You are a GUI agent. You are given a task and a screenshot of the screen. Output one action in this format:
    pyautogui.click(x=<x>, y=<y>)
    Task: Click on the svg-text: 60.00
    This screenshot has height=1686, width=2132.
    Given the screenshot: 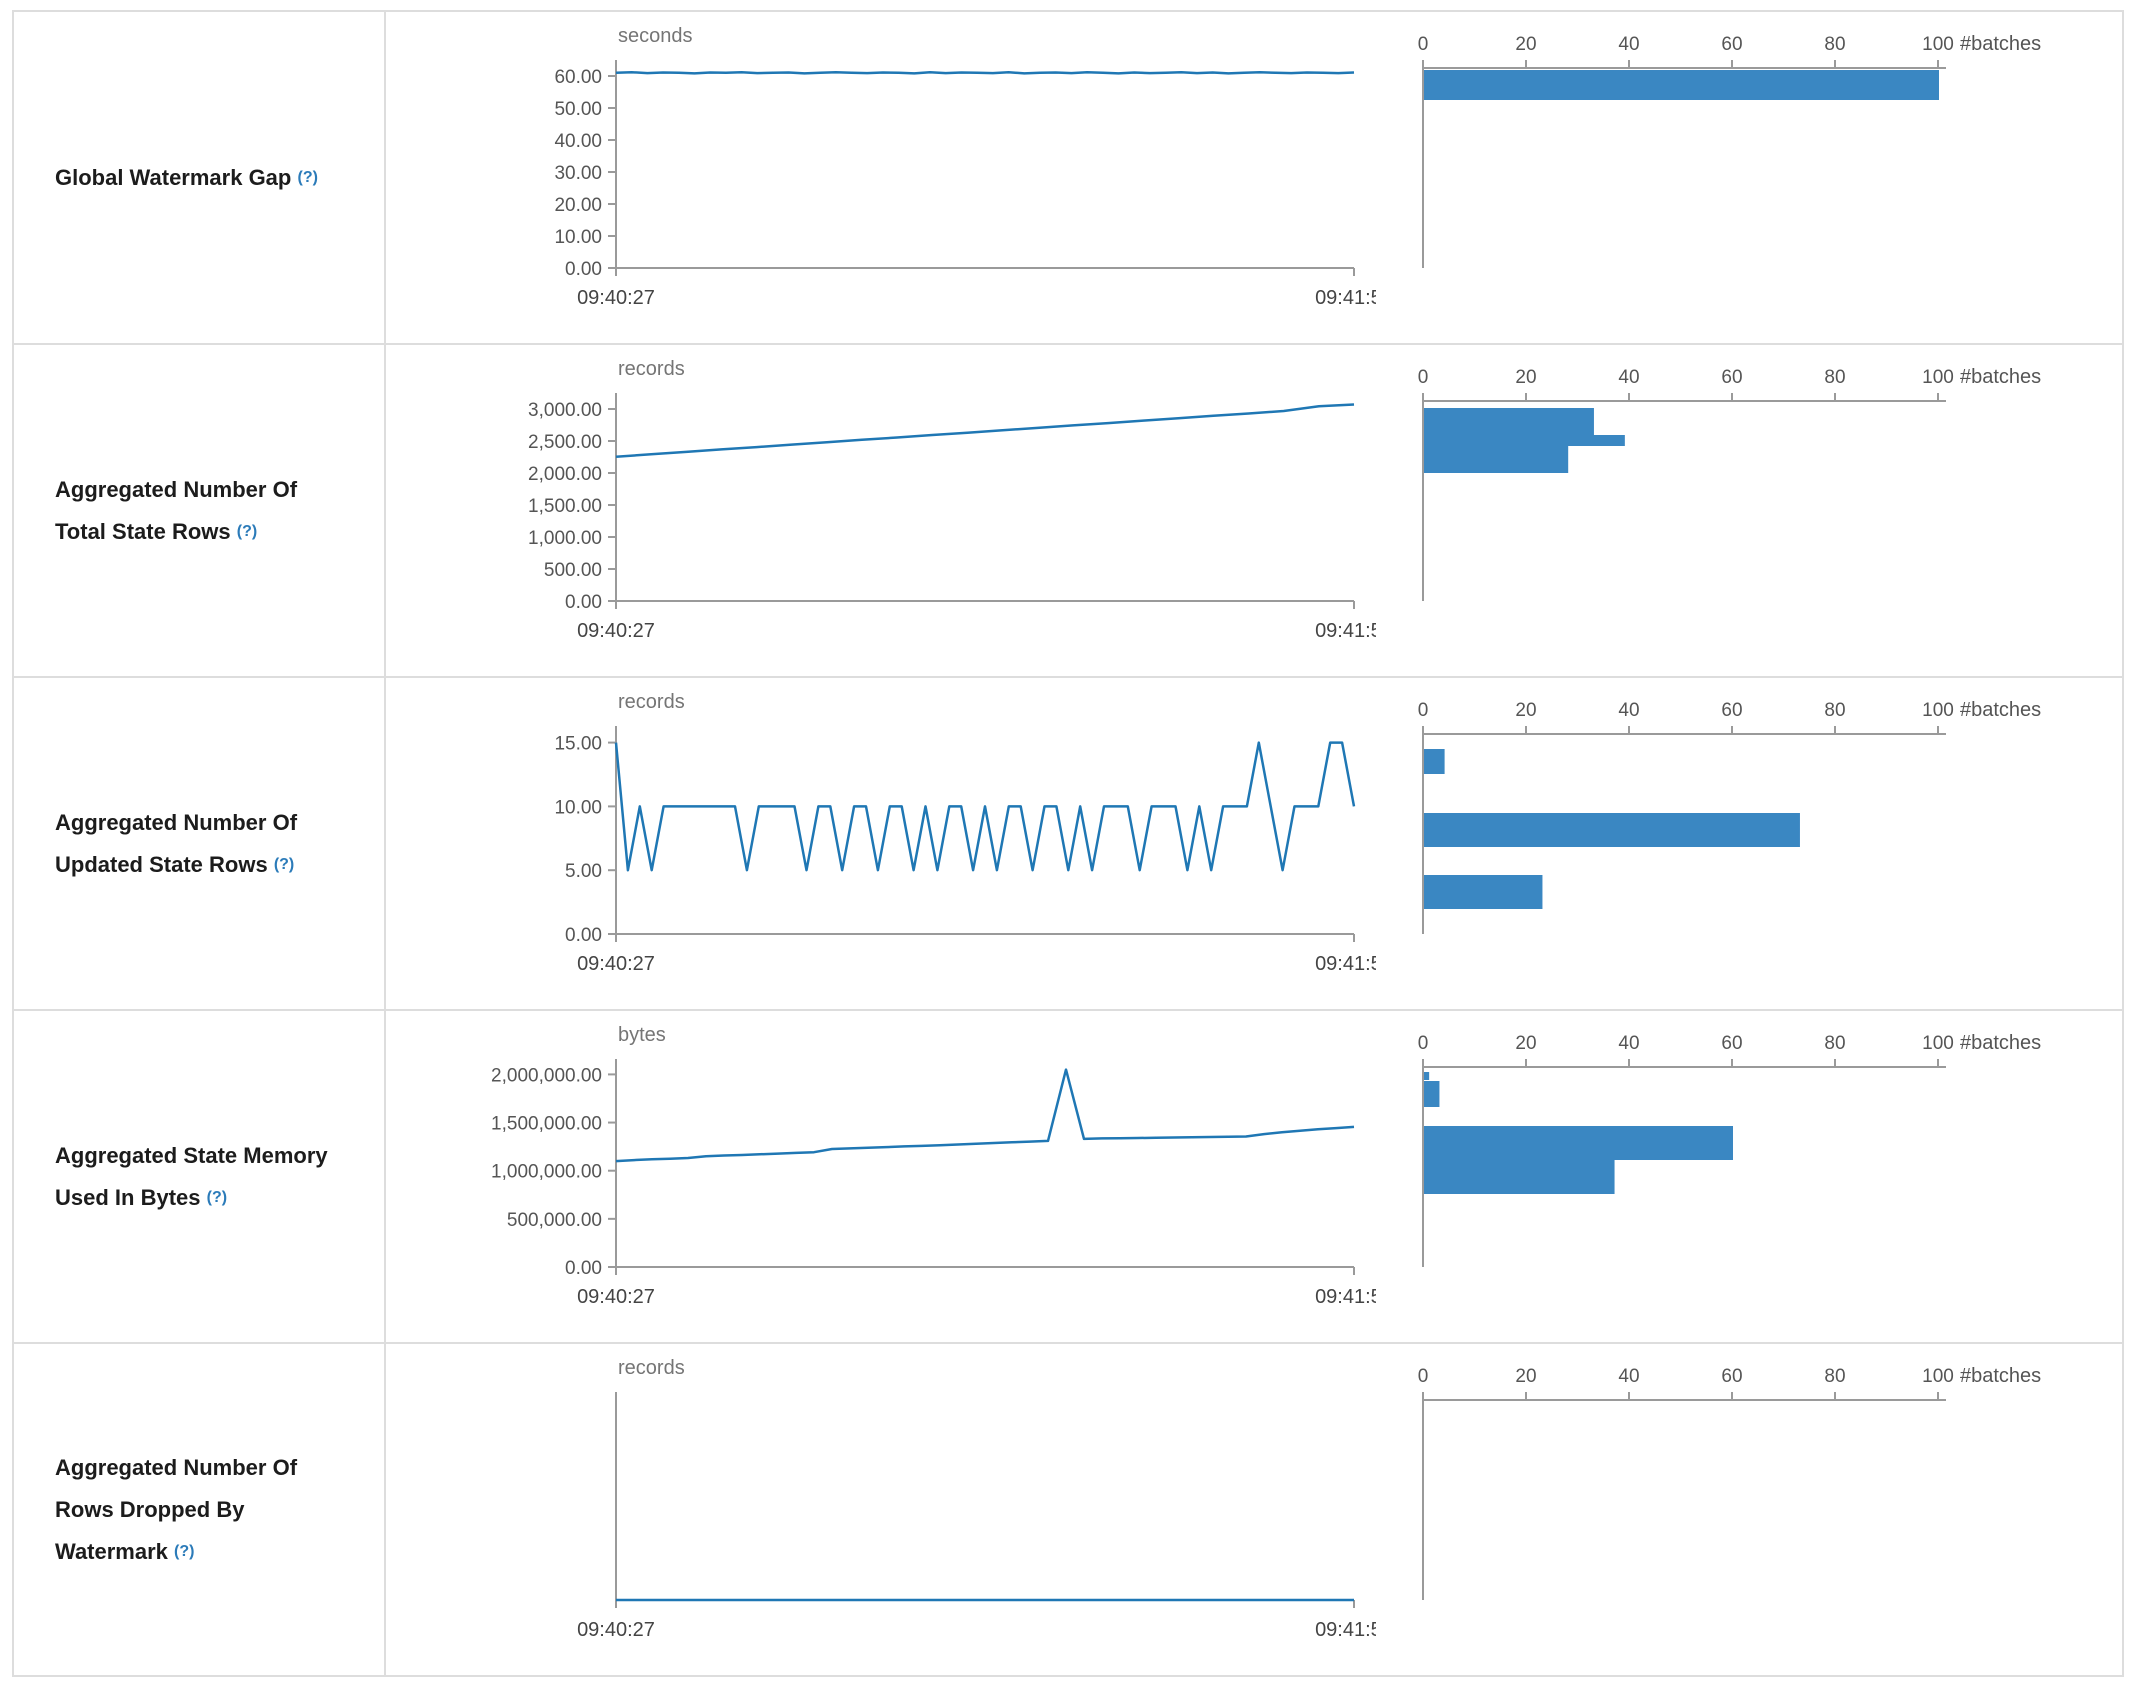 What is the action you would take?
    pyautogui.click(x=578, y=77)
    